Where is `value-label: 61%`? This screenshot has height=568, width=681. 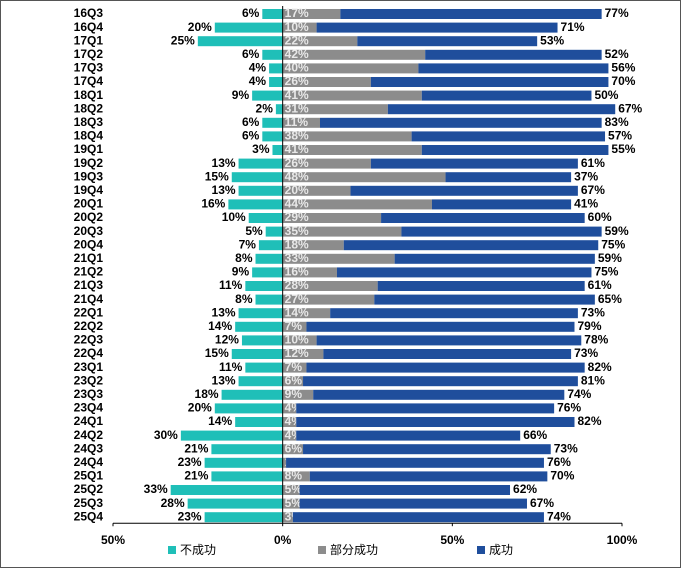 value-label: 61% is located at coordinates (593, 163).